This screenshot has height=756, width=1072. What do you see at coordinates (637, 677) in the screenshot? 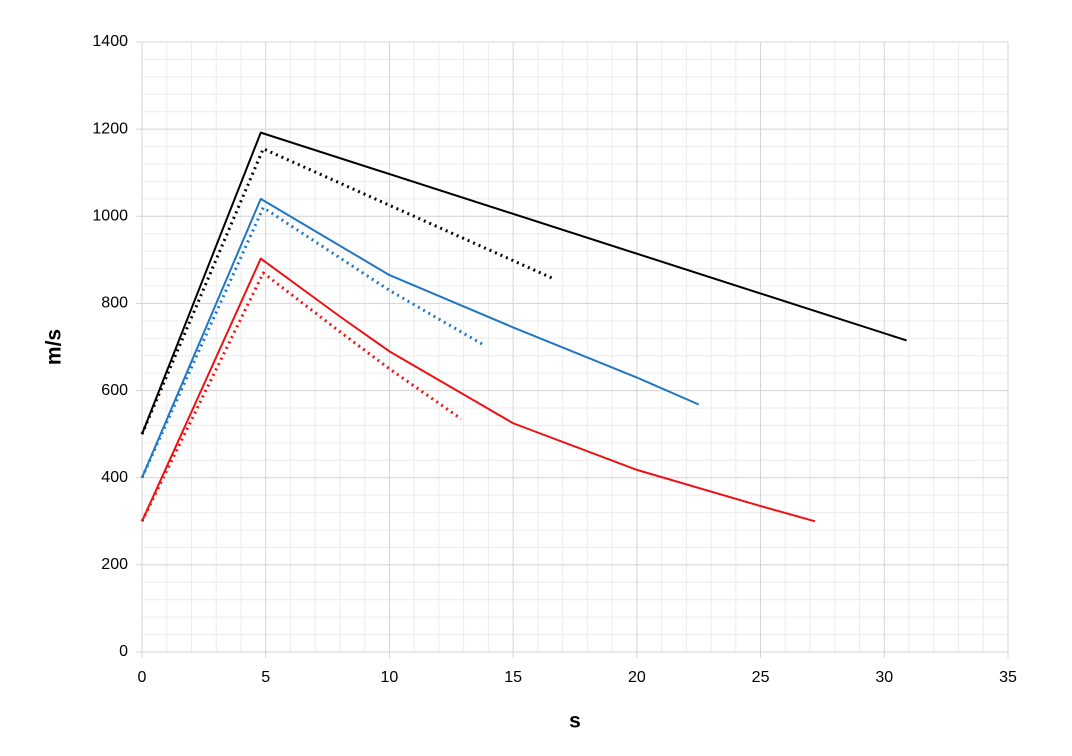
I see `x-tick-label: 20` at bounding box center [637, 677].